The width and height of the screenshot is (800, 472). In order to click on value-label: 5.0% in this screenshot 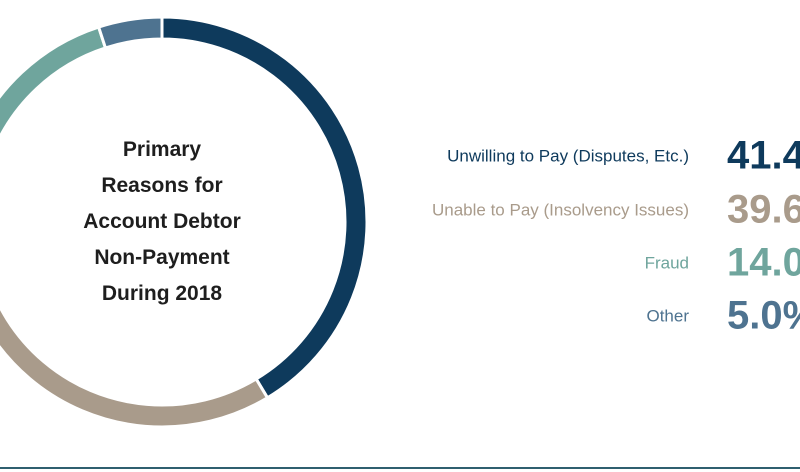, I will do `click(763, 316)`.